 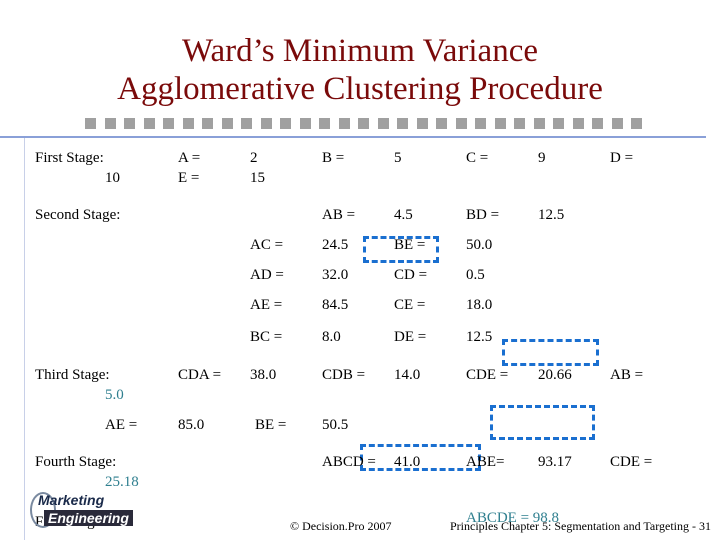 What do you see at coordinates (335, 425) in the screenshot?
I see `cell-text: 50.5` at bounding box center [335, 425].